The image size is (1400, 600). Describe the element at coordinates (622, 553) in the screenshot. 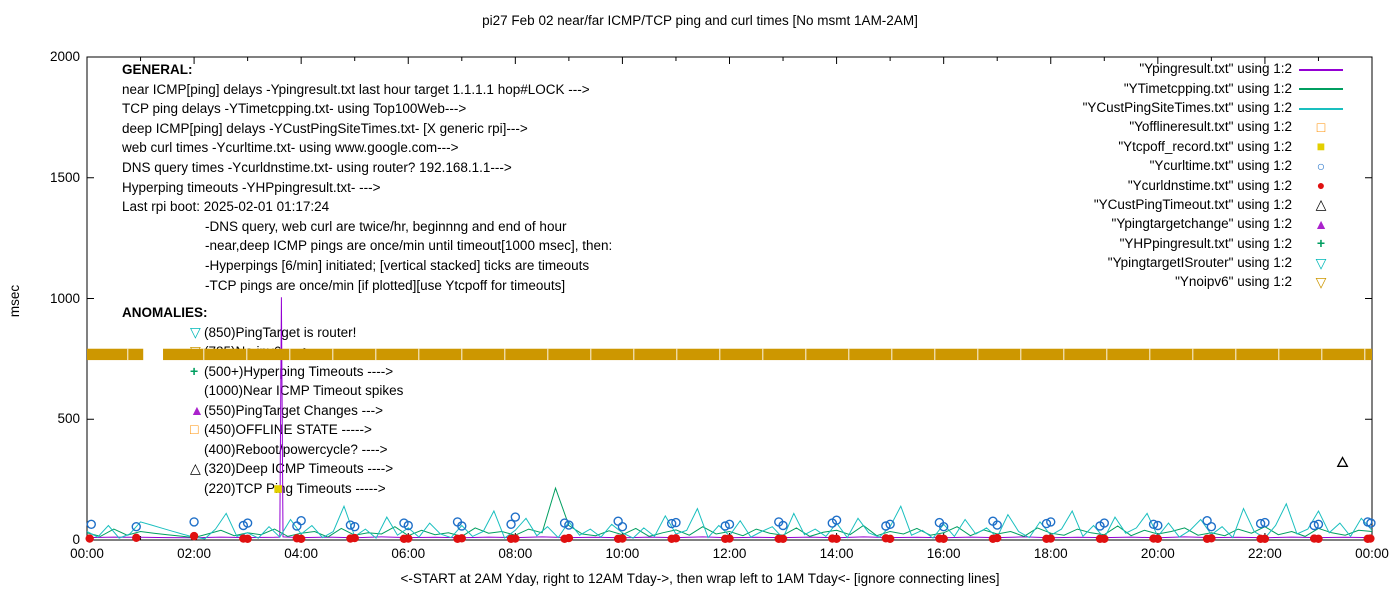

I see `x-tick-label: 10:00` at that location.